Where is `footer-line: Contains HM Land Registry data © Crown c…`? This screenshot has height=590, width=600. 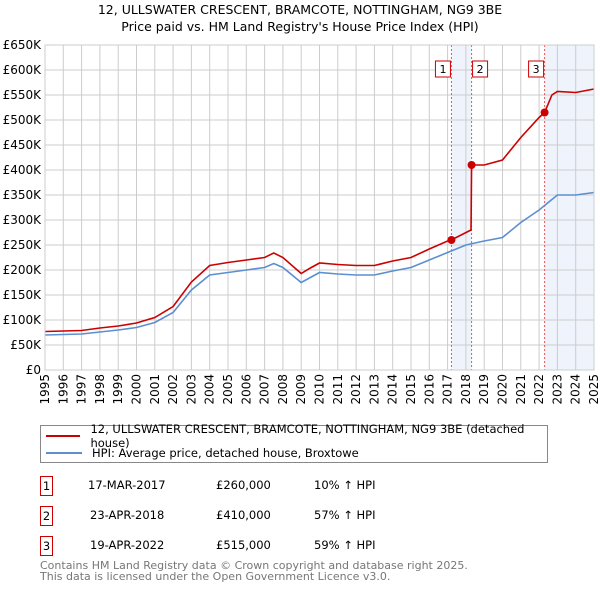
footer-line: Contains HM Land Registry data © Crown c… is located at coordinates (254, 565).